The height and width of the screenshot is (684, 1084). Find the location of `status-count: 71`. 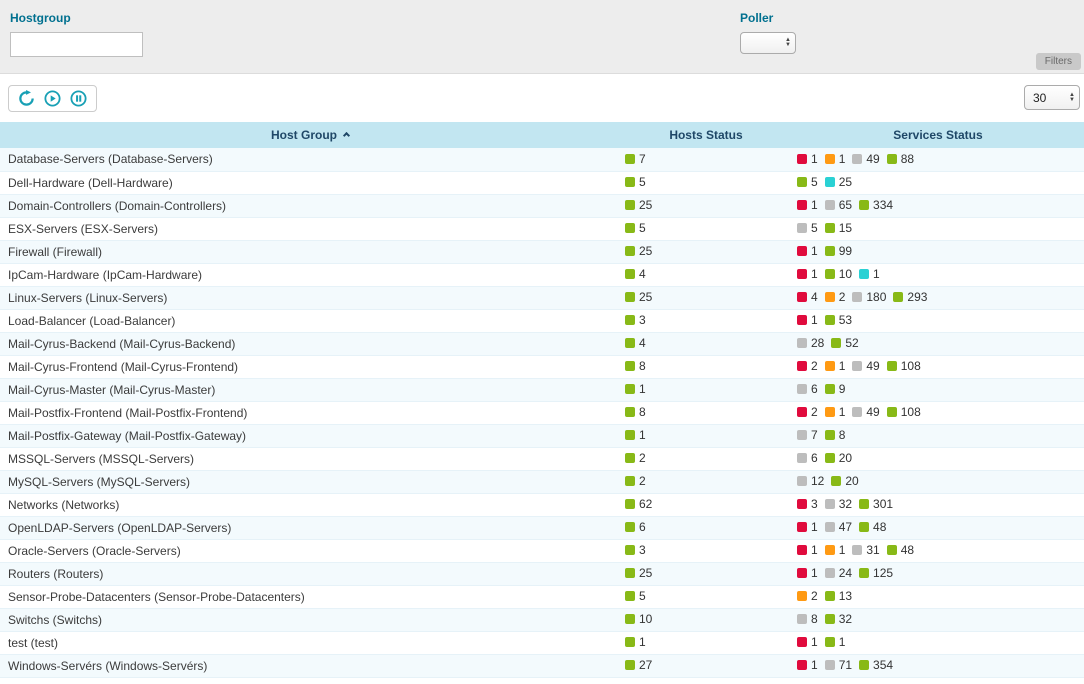

status-count: 71 is located at coordinates (845, 665).